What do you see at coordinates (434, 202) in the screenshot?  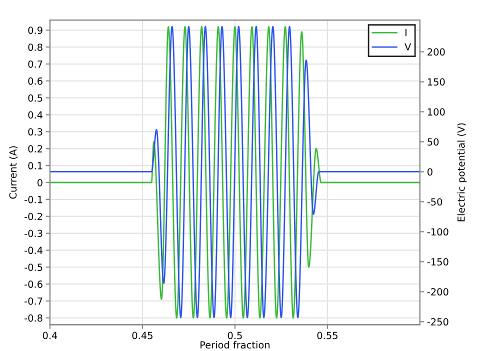 I see `y2-tick-label: -50` at bounding box center [434, 202].